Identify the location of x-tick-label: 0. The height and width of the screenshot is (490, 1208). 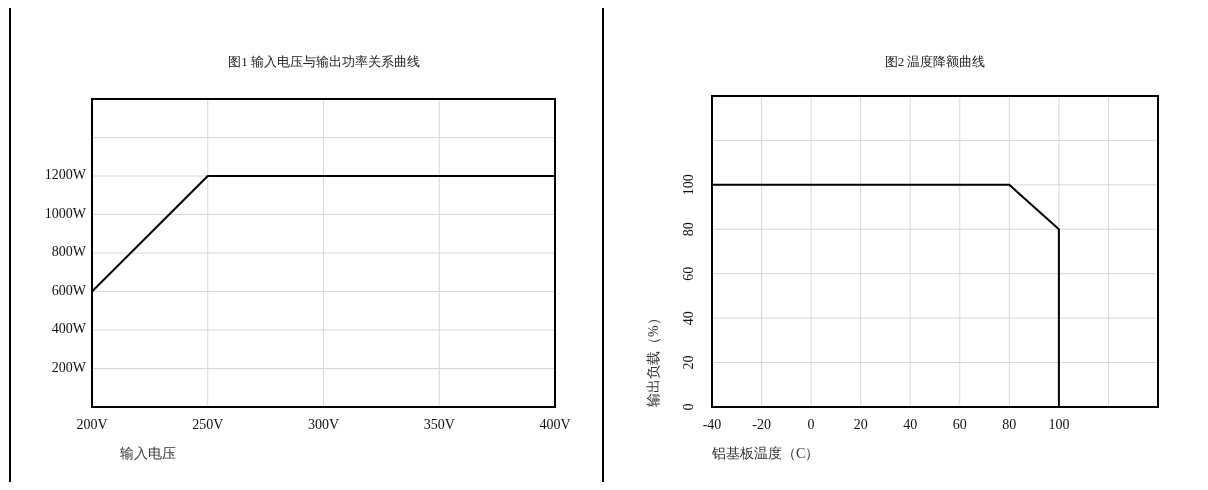
(811, 424).